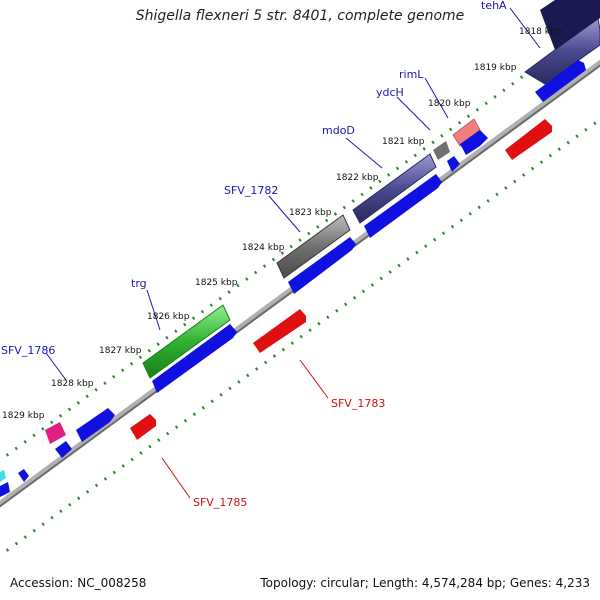 This screenshot has width=600, height=600. I want to click on gene-label-rimL: rimL, so click(411, 74).